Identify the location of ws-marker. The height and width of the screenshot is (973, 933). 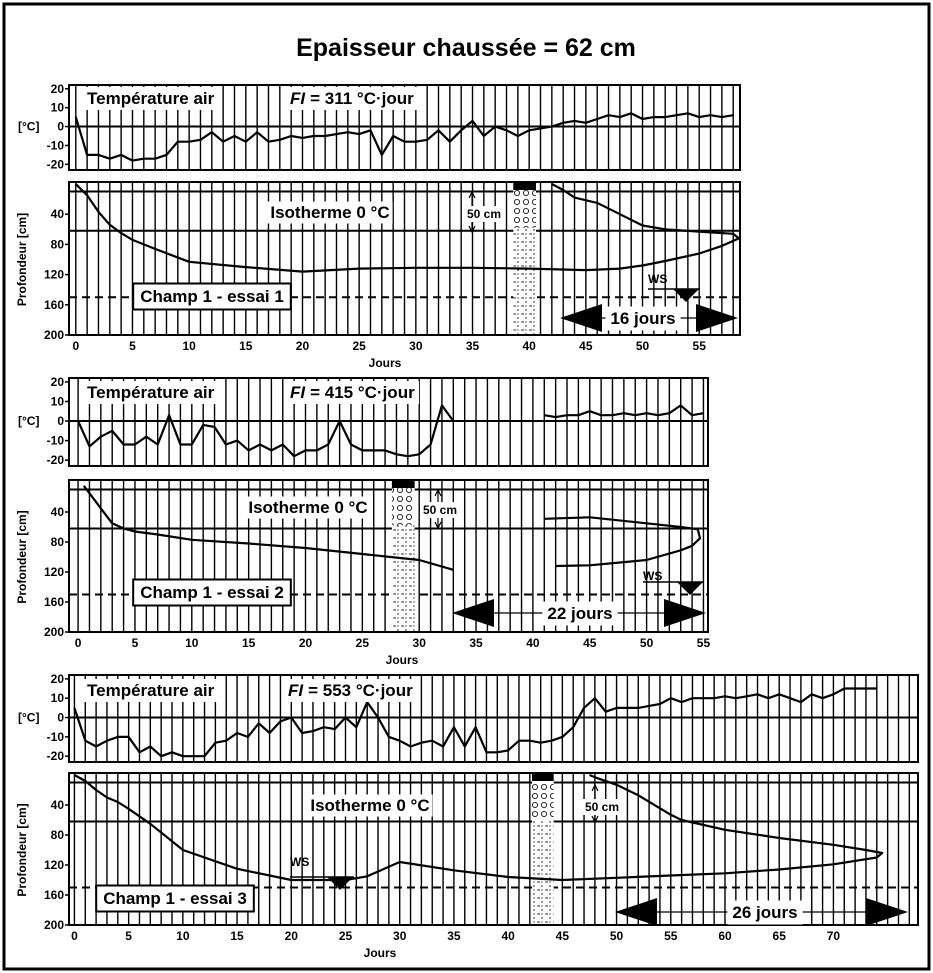
(340, 883).